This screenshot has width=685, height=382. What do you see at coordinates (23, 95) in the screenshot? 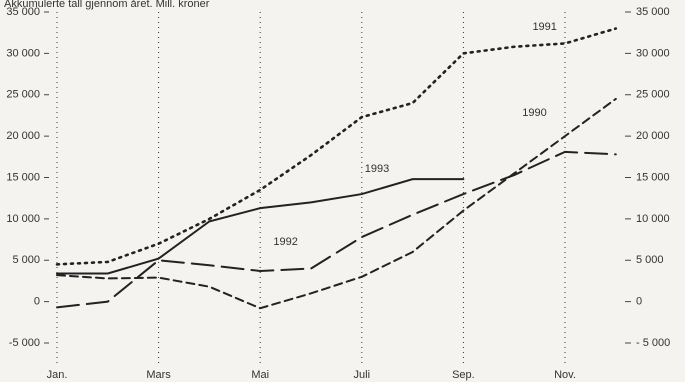
I see `y-tick-label: 25 000` at bounding box center [23, 95].